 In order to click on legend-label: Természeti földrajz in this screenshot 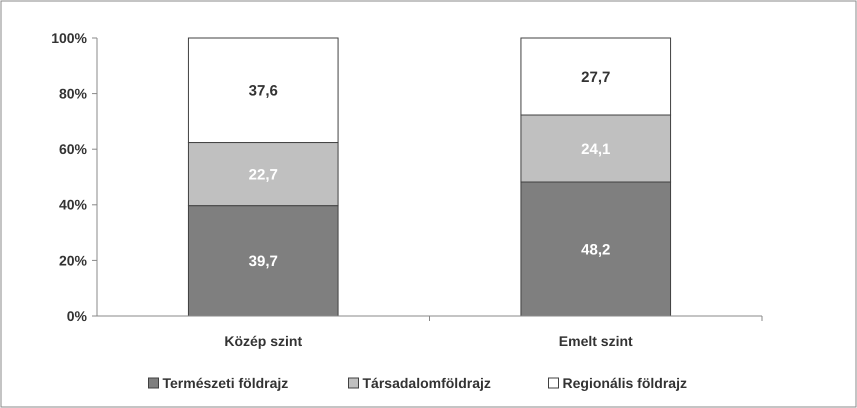, I will do `click(225, 382)`.